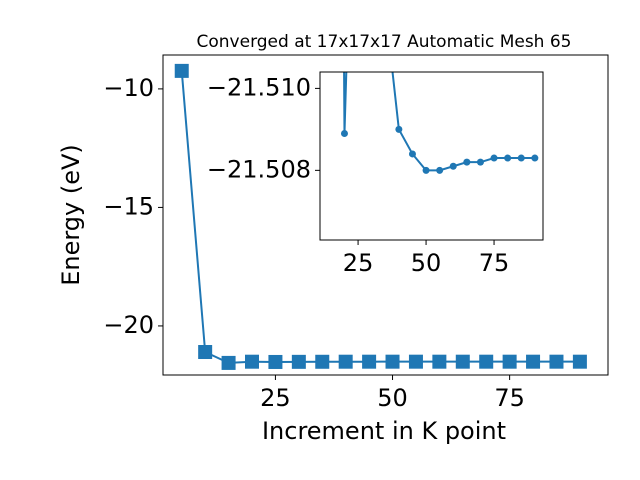 Image resolution: width=640 pixels, height=480 pixels. I want to click on y-tick-label: −20, so click(128, 325).